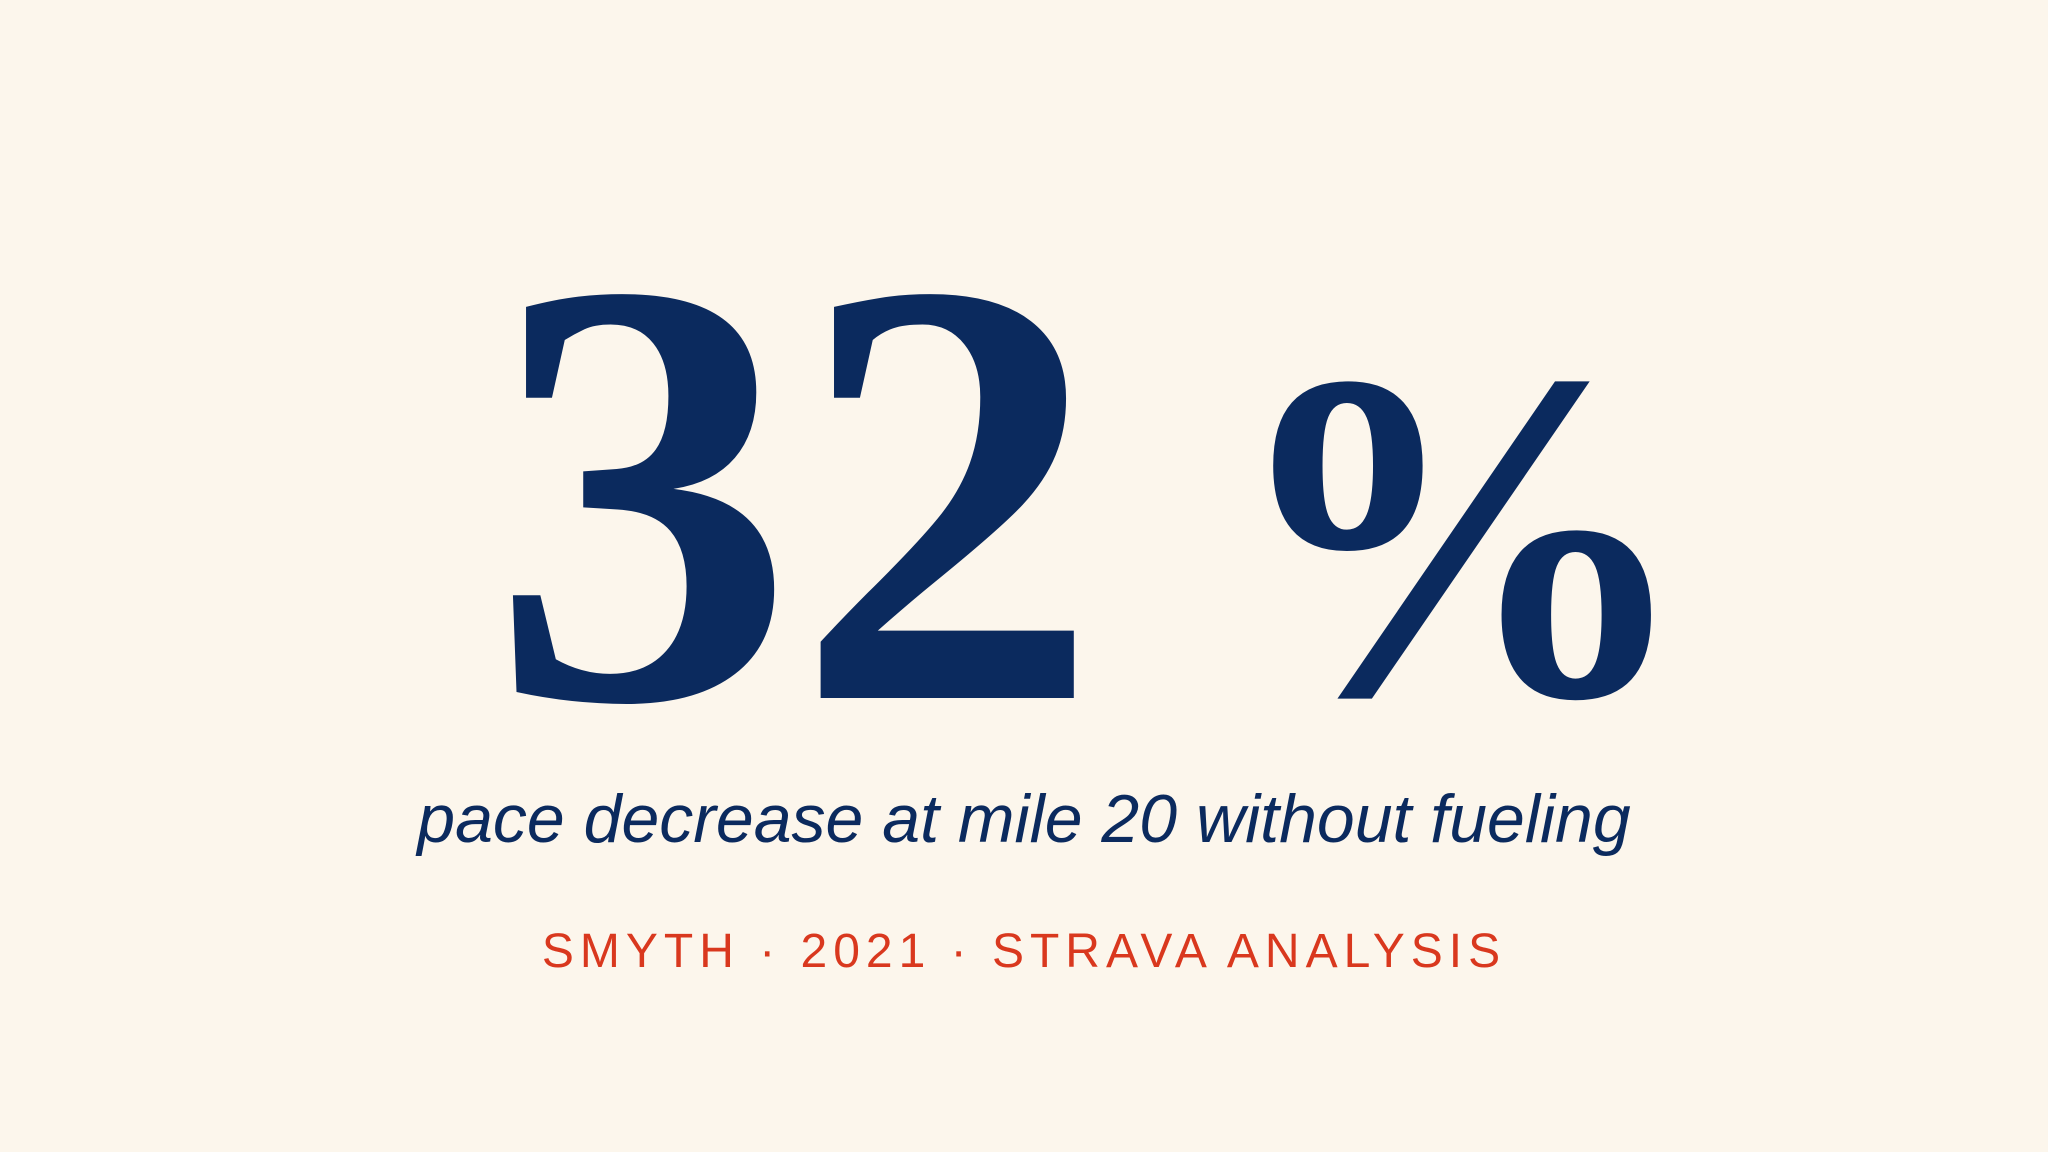  I want to click on stat-unit: %, so click(1460, 535).